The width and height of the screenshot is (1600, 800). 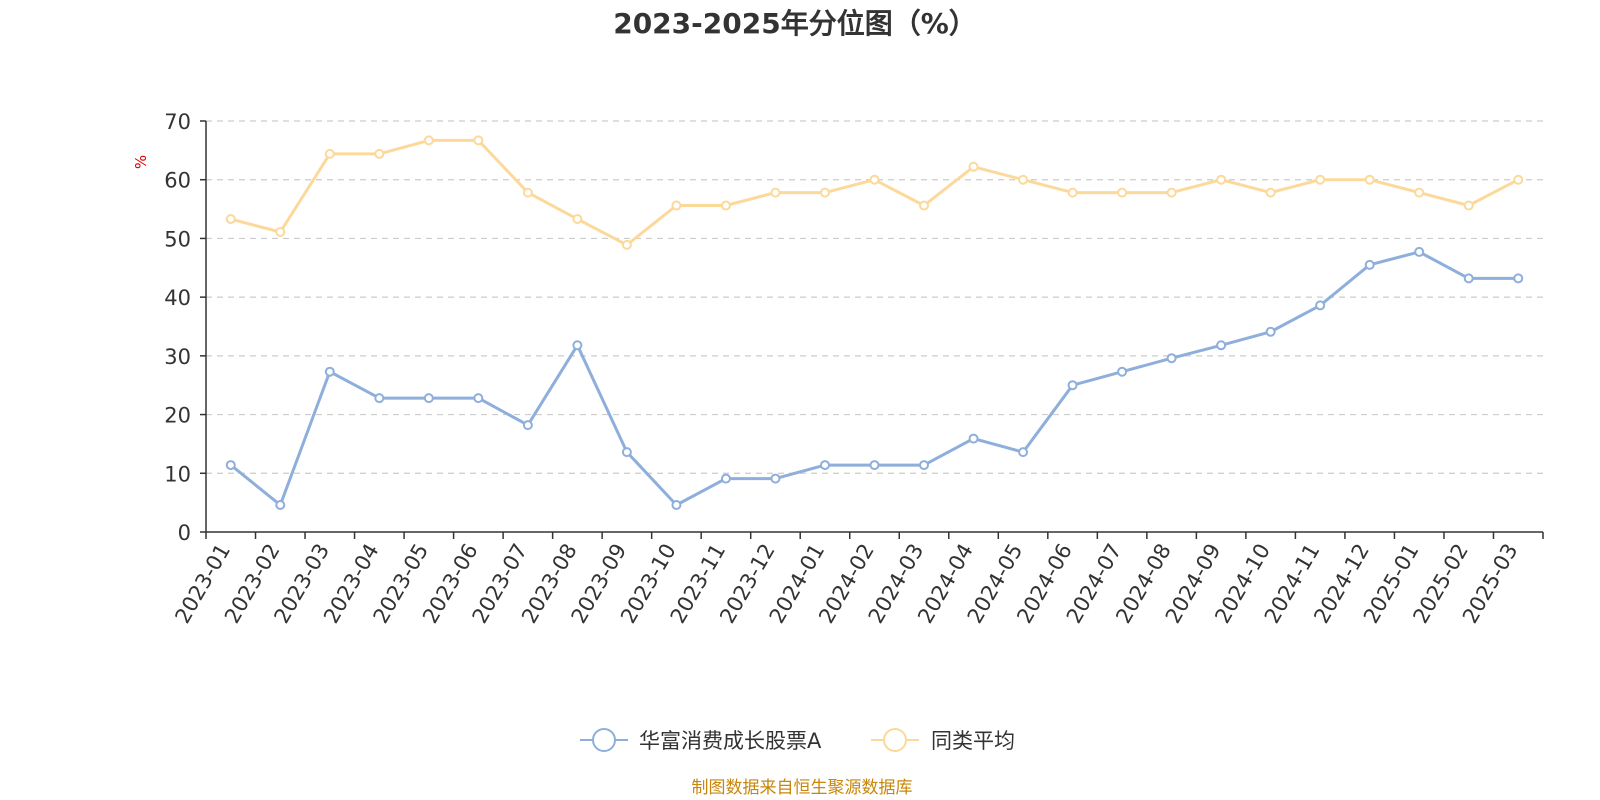 What do you see at coordinates (141, 162) in the screenshot?
I see `y-axis-unit: %` at bounding box center [141, 162].